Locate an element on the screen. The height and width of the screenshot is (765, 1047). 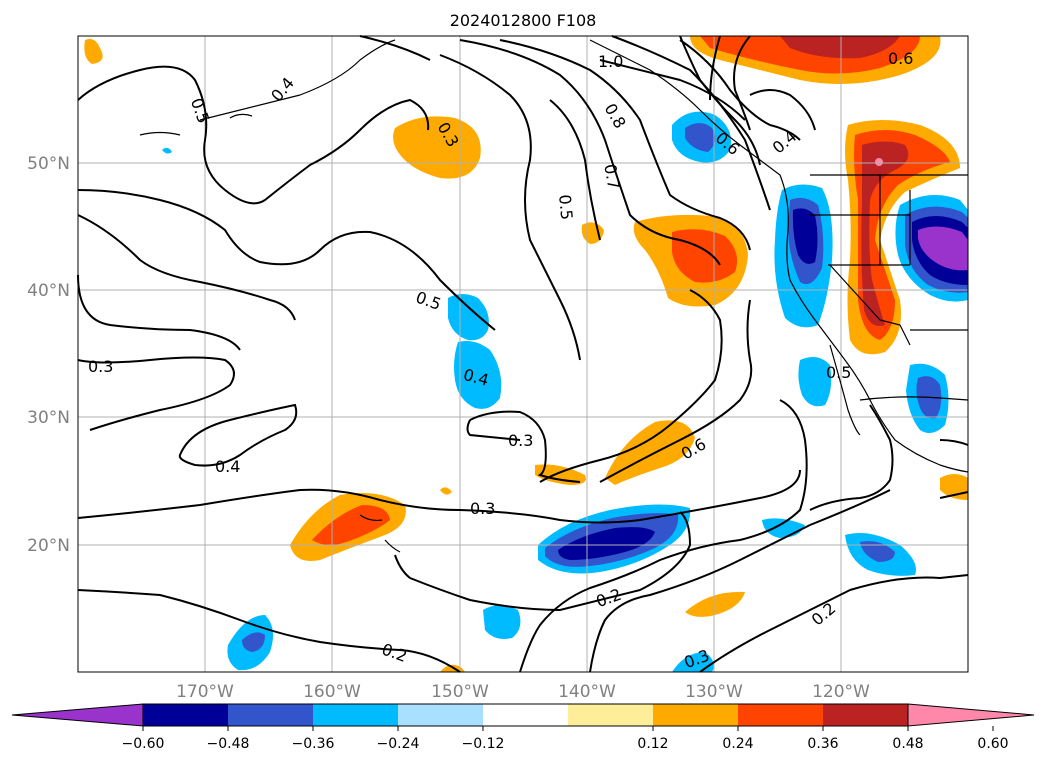
lon-label: 120°W is located at coordinates (841, 692).